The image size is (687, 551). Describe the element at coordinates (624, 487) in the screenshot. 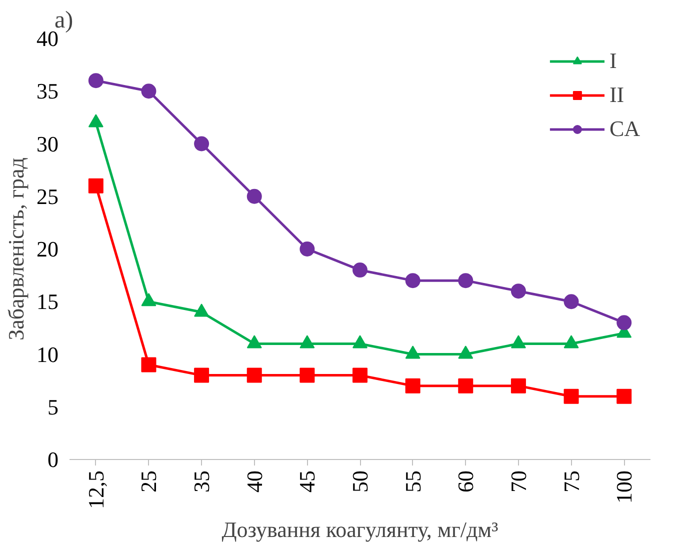

I see `x-tick-label: 100` at that location.